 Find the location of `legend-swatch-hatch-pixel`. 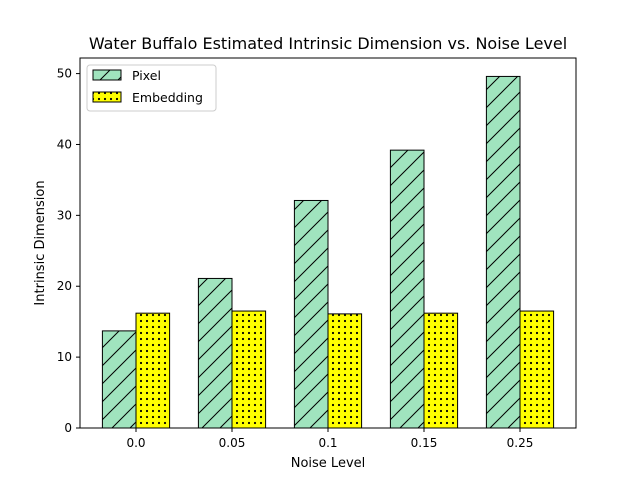

legend-swatch-hatch-pixel is located at coordinates (107, 75).